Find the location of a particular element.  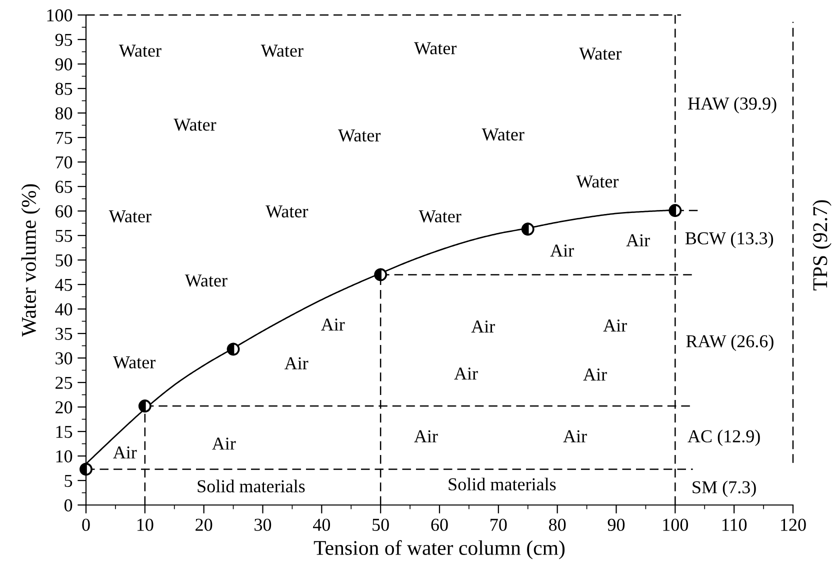

y-tick-label: 45 is located at coordinates (63, 284).